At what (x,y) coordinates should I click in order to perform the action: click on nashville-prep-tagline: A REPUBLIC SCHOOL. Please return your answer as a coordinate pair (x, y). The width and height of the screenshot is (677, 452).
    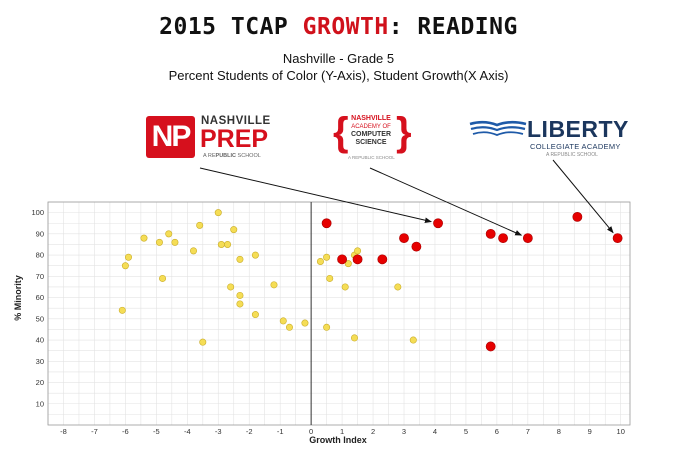
    Looking at the image, I should click on (232, 156).